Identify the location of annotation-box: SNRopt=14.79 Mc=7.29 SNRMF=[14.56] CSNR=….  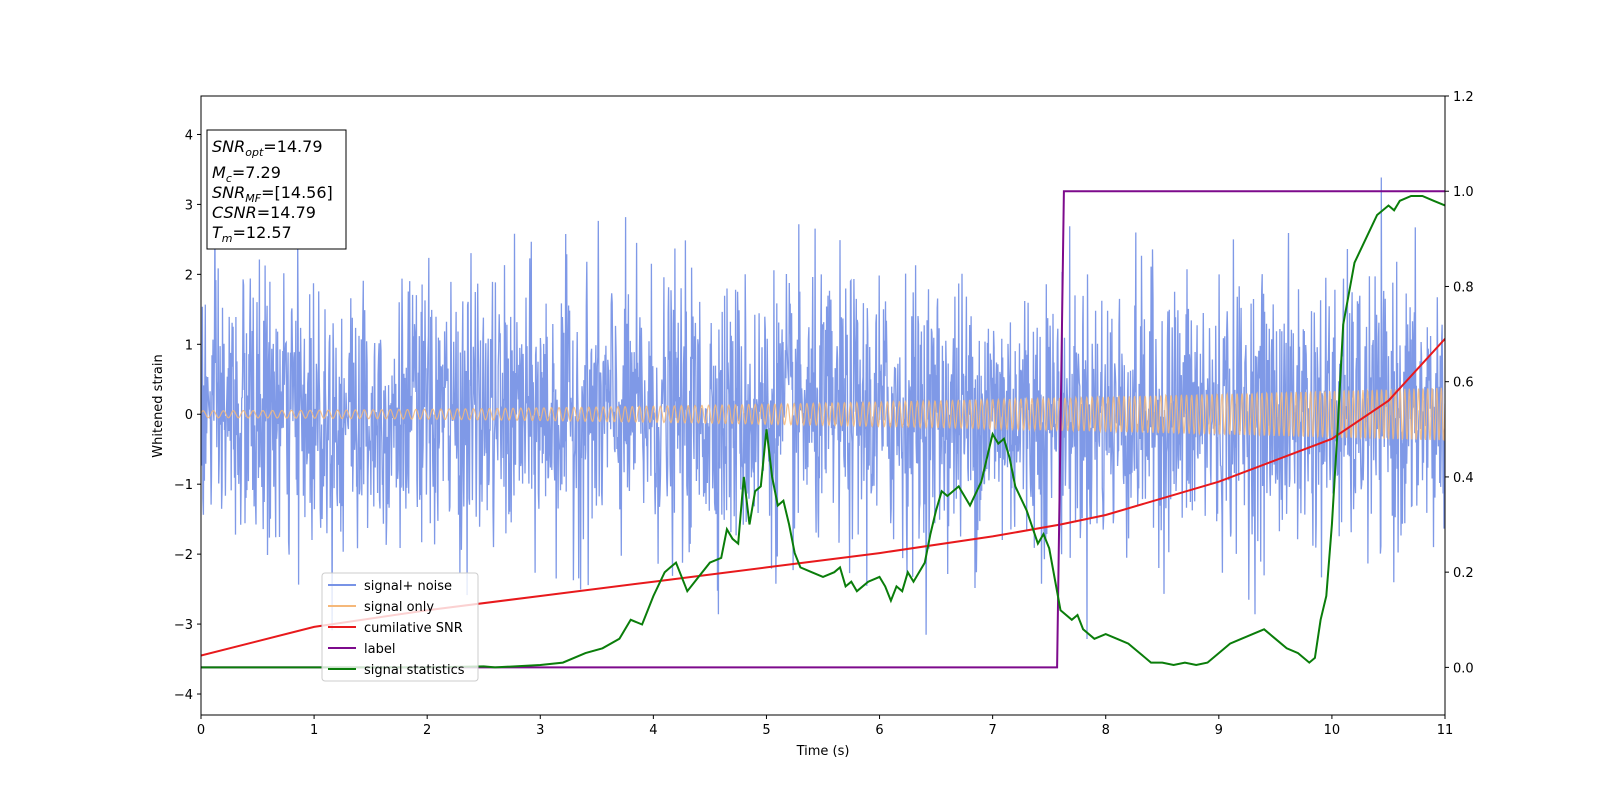
(276, 189).